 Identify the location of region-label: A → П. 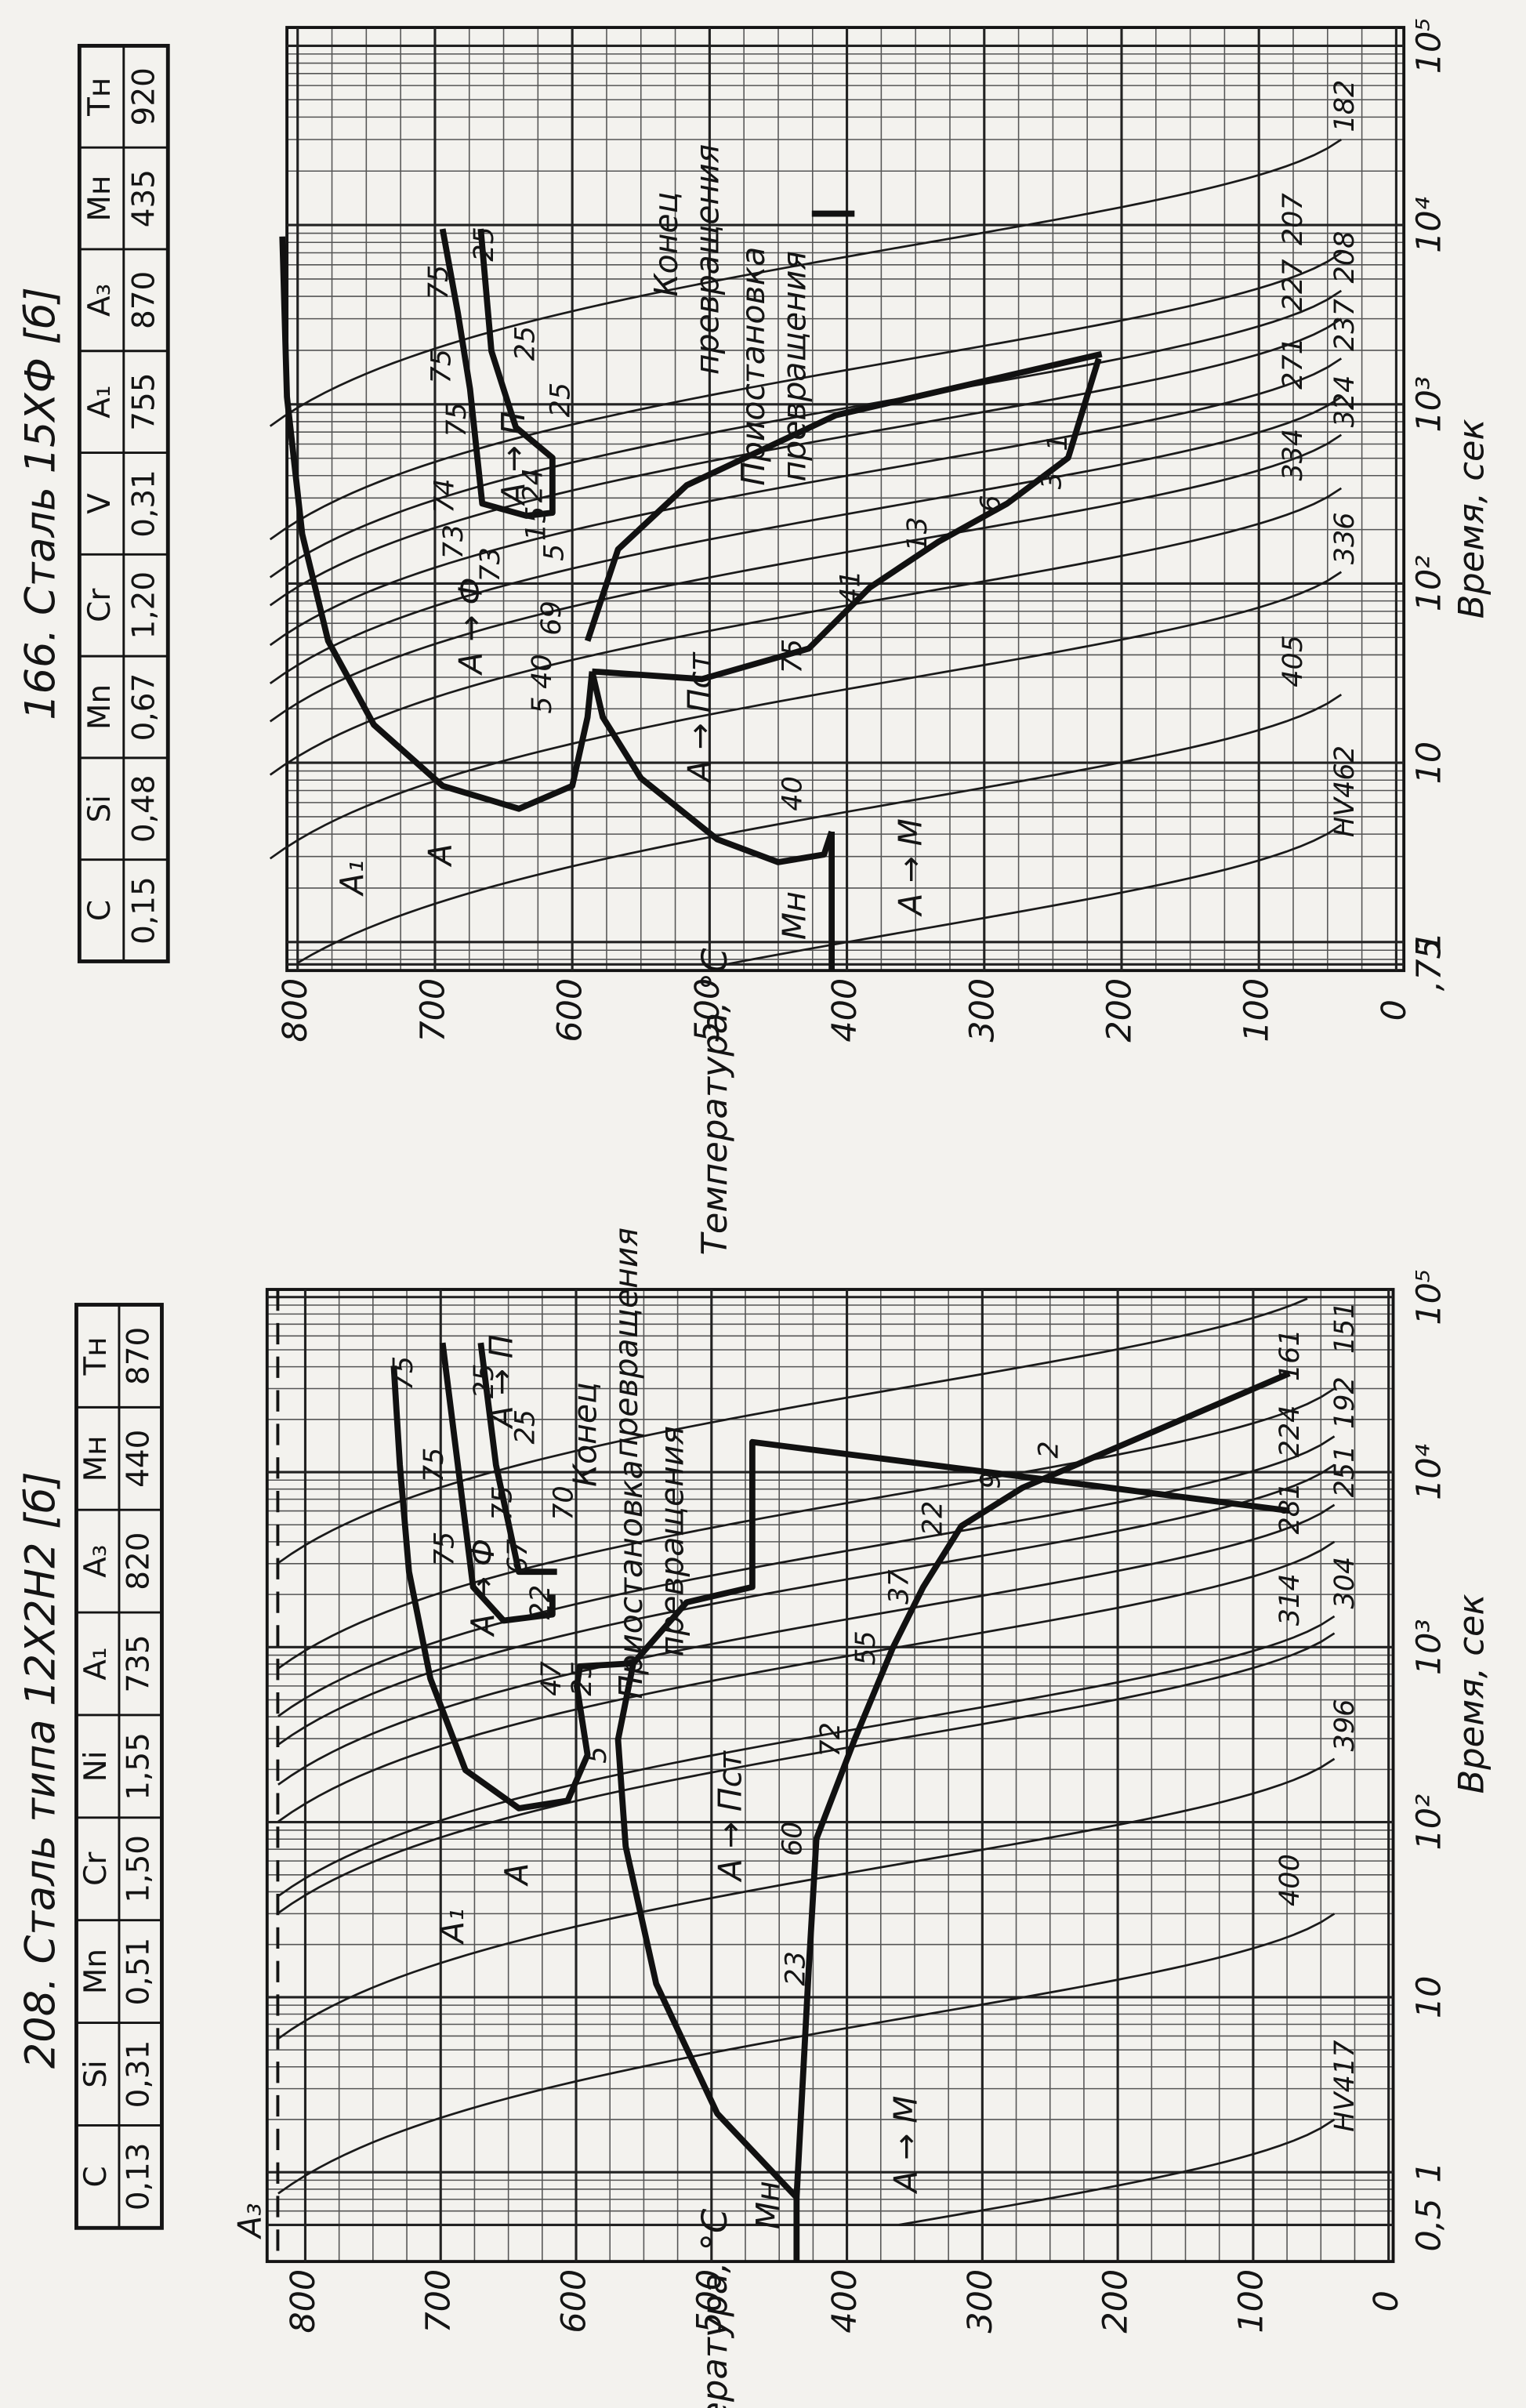
(501, 1382).